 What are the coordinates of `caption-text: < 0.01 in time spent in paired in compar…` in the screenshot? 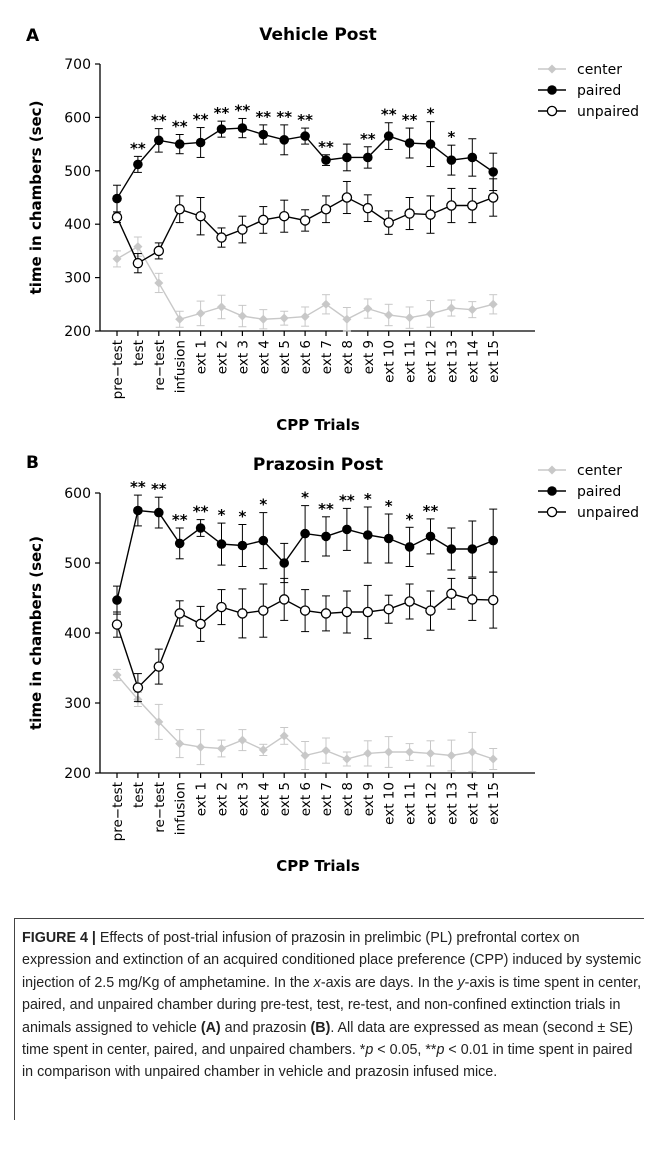 It's located at (327, 1061).